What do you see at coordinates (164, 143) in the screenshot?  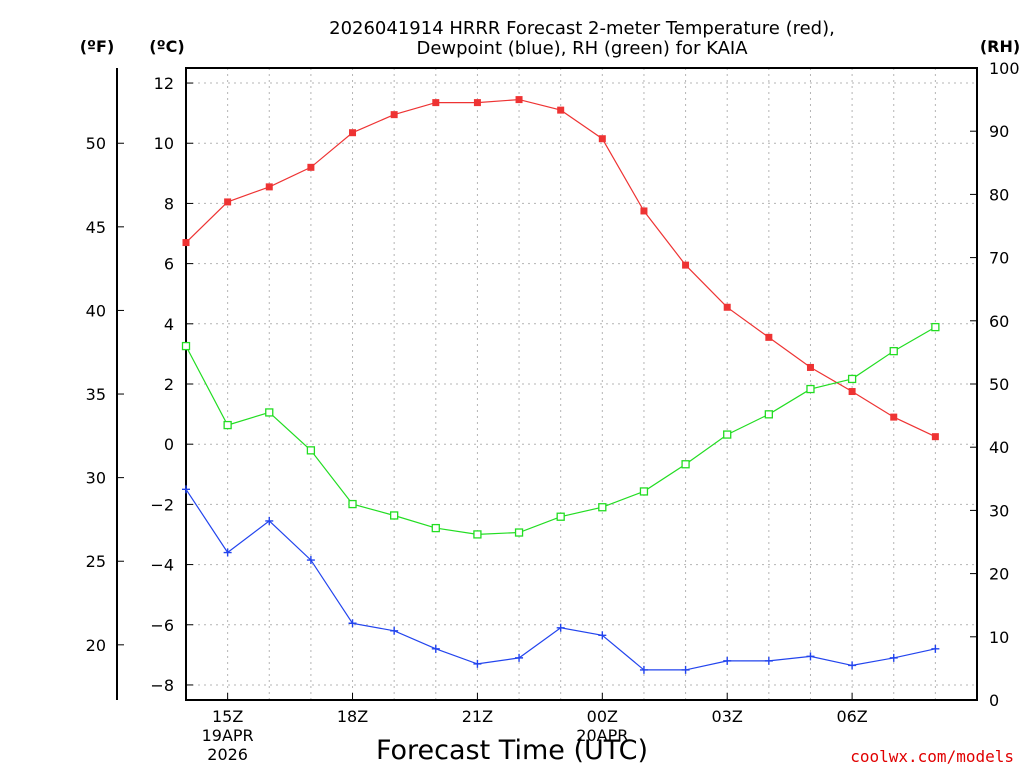 I see `celsius-tick-label: 10` at bounding box center [164, 143].